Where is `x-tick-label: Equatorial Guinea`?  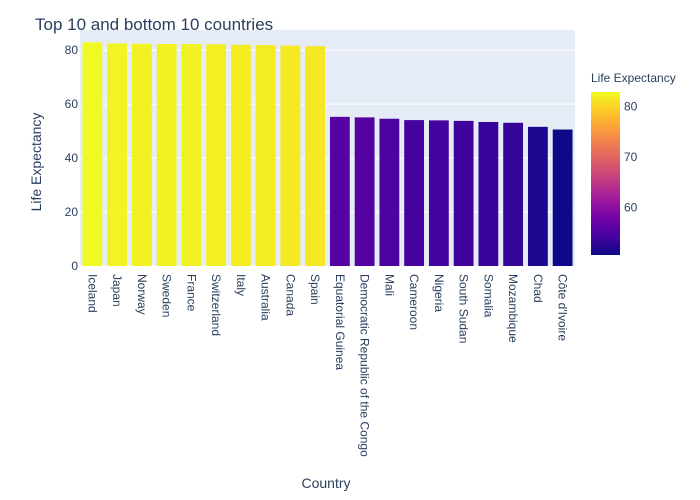
x-tick-label: Equatorial Guinea is located at coordinates (340, 322).